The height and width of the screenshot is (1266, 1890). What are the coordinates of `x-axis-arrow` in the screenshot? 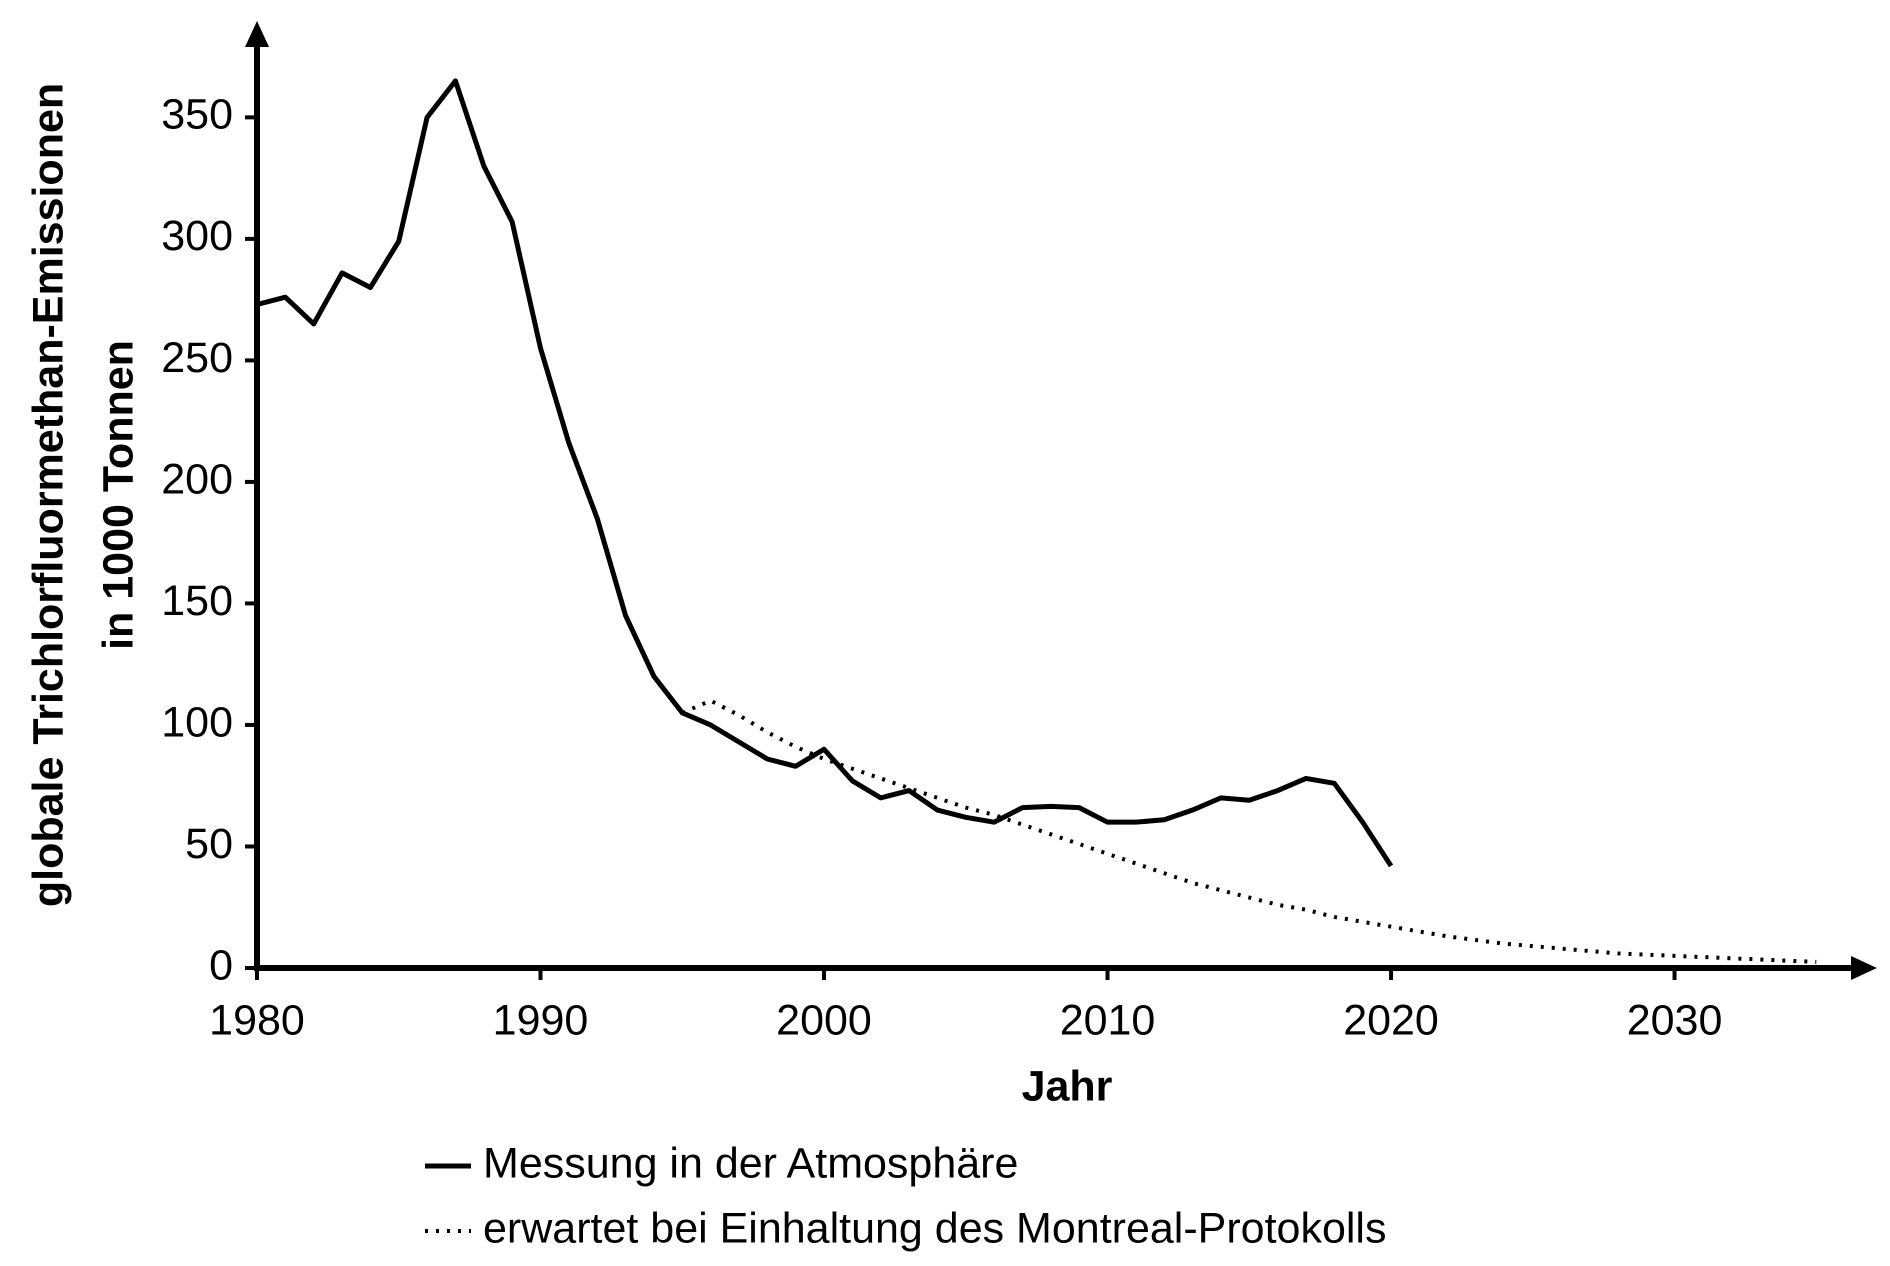 It's located at (1864, 968).